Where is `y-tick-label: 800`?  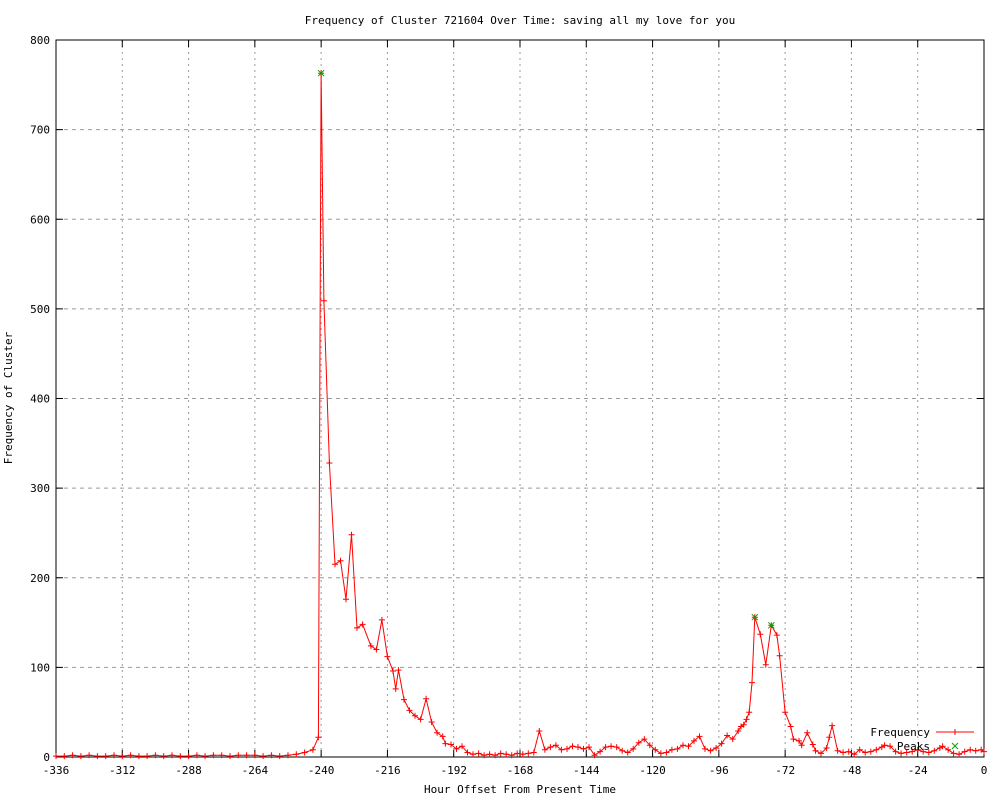 y-tick-label: 800 is located at coordinates (40, 40).